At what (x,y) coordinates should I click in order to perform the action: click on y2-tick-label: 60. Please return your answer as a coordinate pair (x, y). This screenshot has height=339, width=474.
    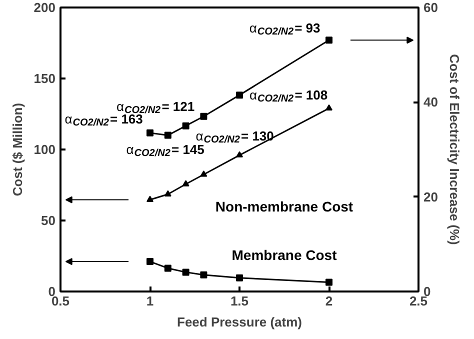
    Looking at the image, I should click on (431, 7).